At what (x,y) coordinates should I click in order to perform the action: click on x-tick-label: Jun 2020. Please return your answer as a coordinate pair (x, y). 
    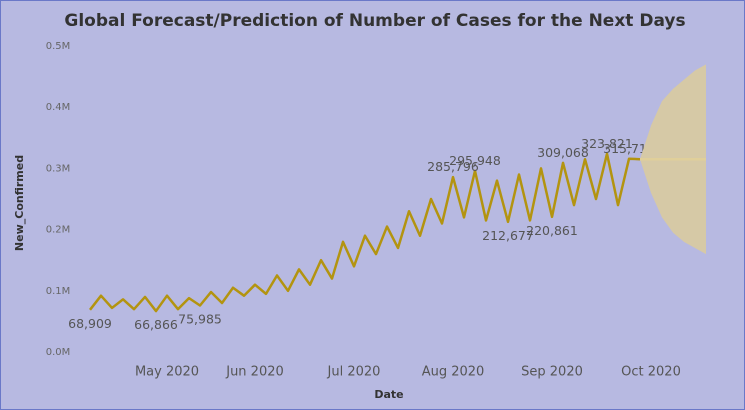
    Looking at the image, I should click on (254, 372).